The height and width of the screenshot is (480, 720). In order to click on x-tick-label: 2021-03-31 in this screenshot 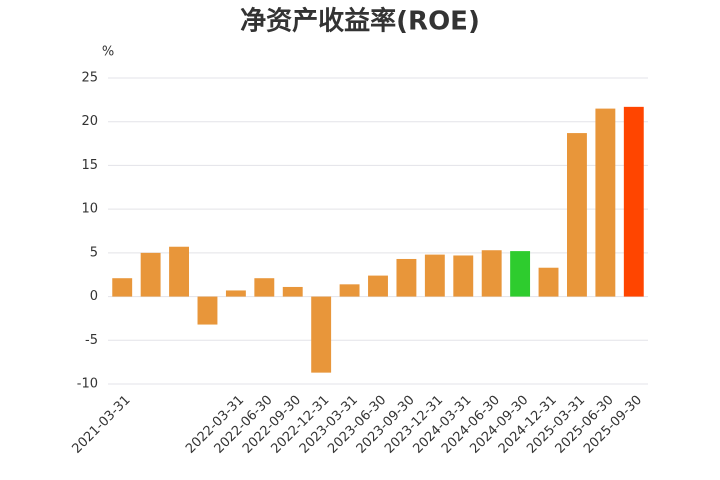, I will do `click(101, 425)`.